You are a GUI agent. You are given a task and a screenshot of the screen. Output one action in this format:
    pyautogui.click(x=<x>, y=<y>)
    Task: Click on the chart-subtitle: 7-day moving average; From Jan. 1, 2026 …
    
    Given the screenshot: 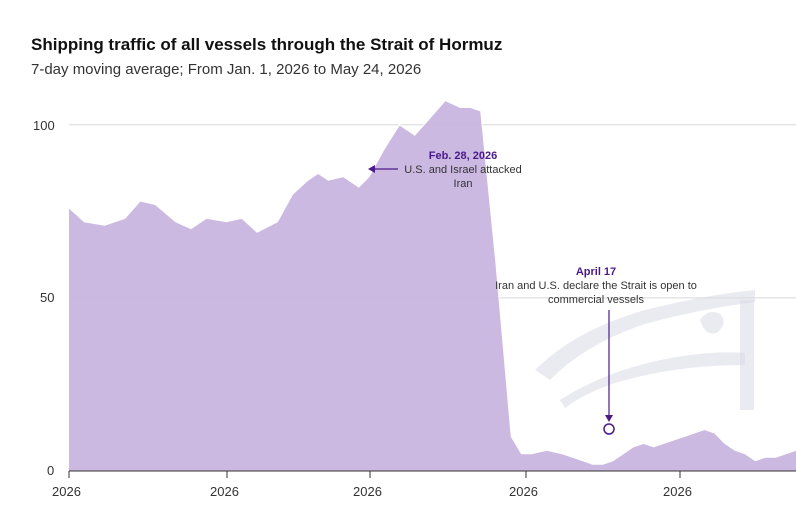 What is the action you would take?
    pyautogui.click(x=226, y=69)
    